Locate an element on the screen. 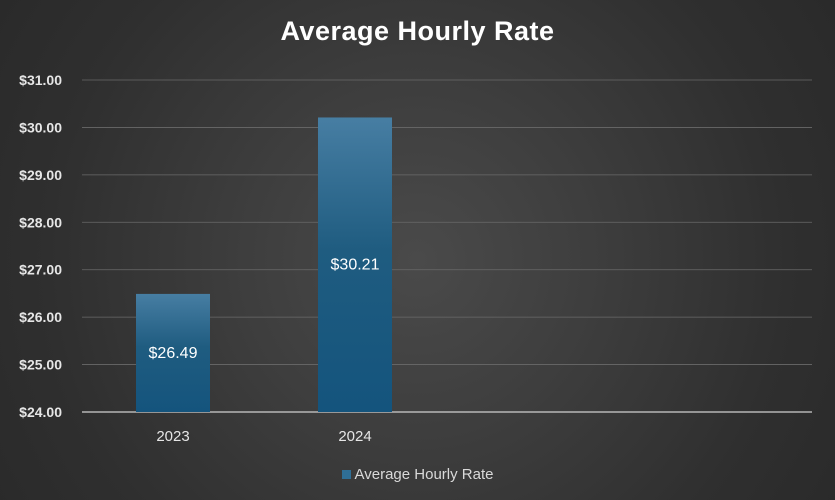 The height and width of the screenshot is (500, 835). legend-swatch is located at coordinates (346, 474).